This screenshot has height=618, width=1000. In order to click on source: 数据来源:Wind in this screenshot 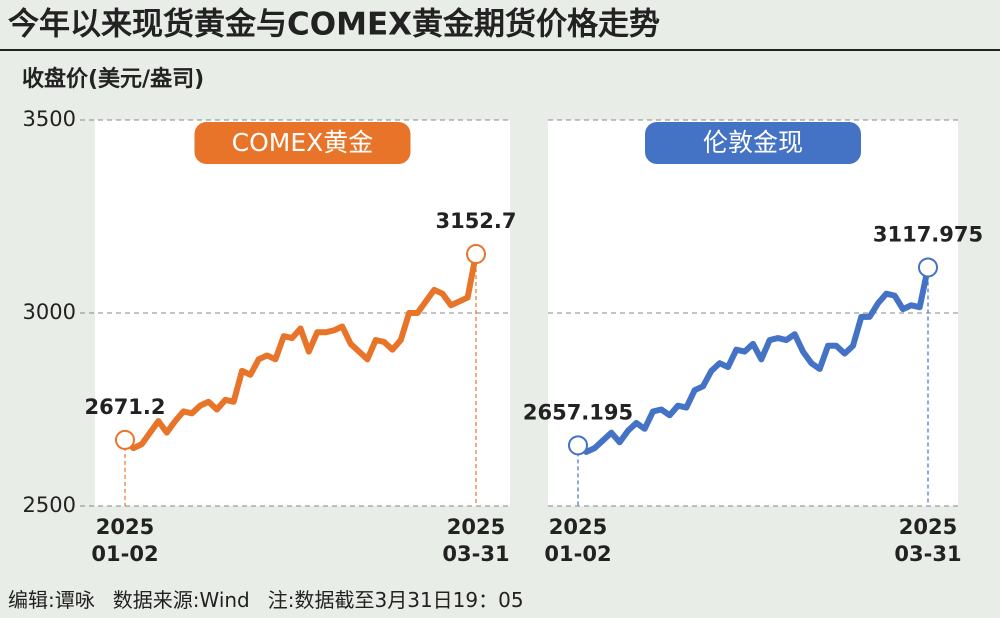, I will do `click(181, 600)`.